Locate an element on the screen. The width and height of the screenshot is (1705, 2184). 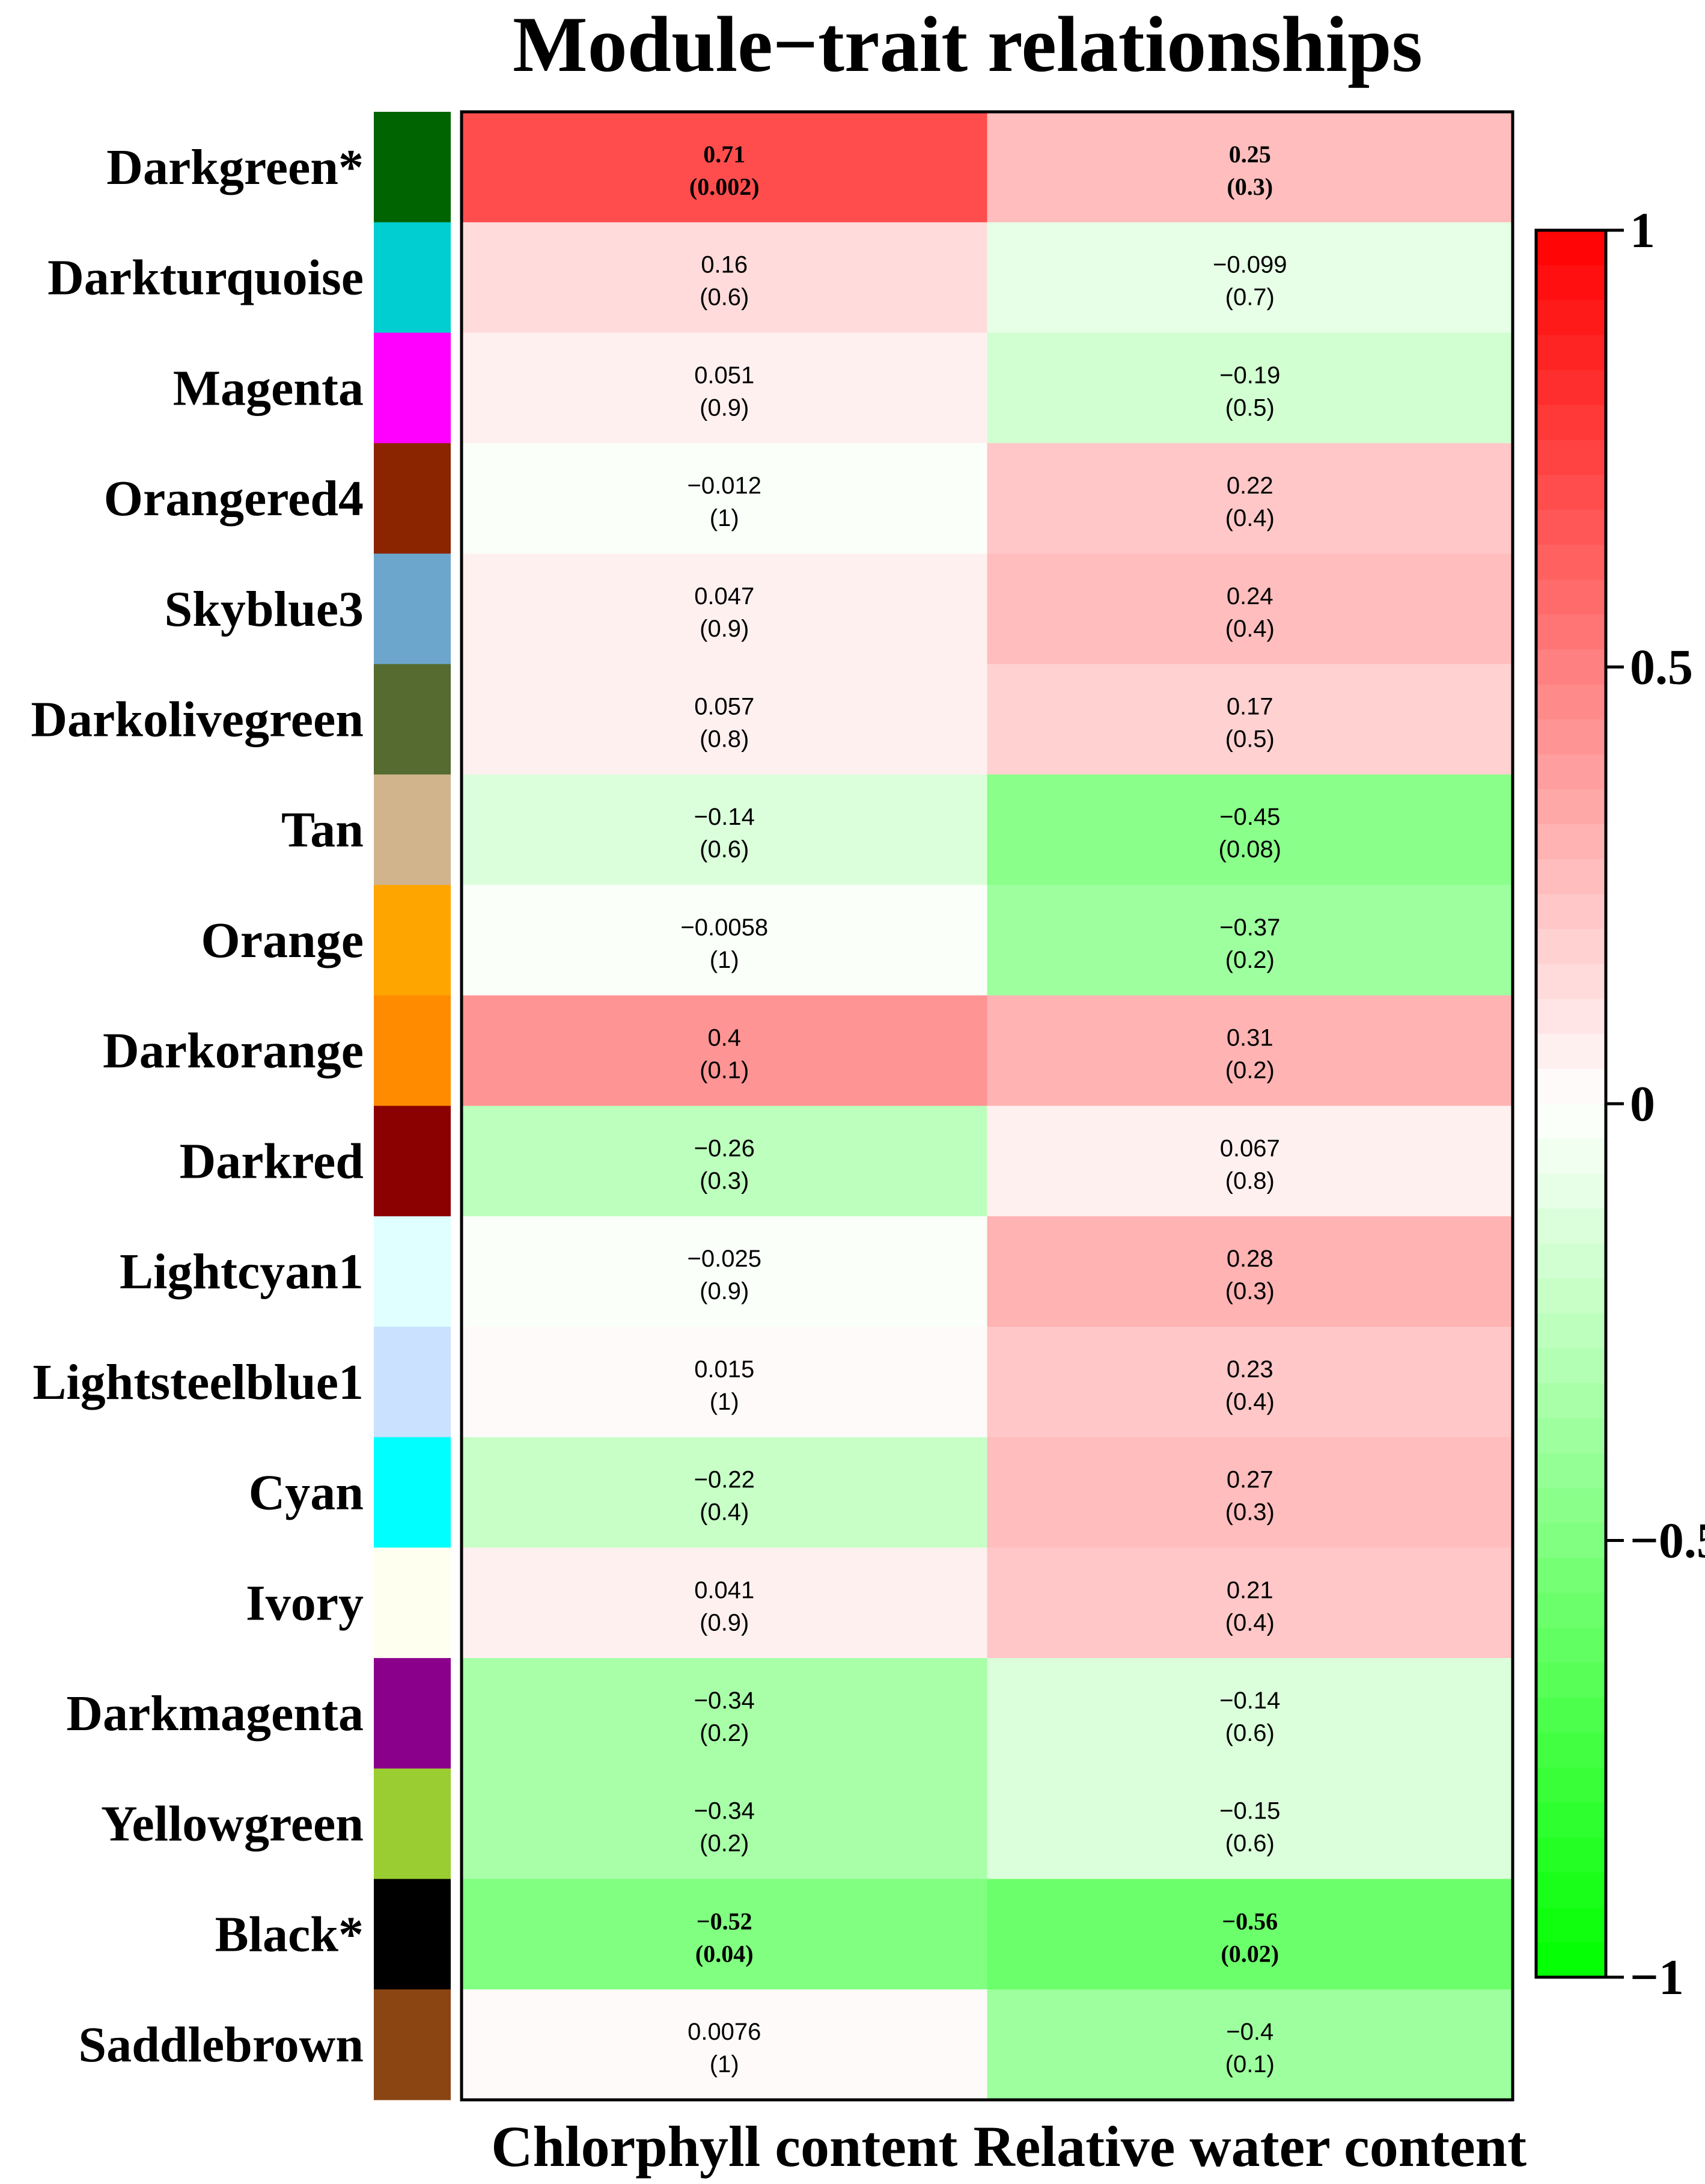
cell-correlation-label: 0.015 is located at coordinates (724, 1370).